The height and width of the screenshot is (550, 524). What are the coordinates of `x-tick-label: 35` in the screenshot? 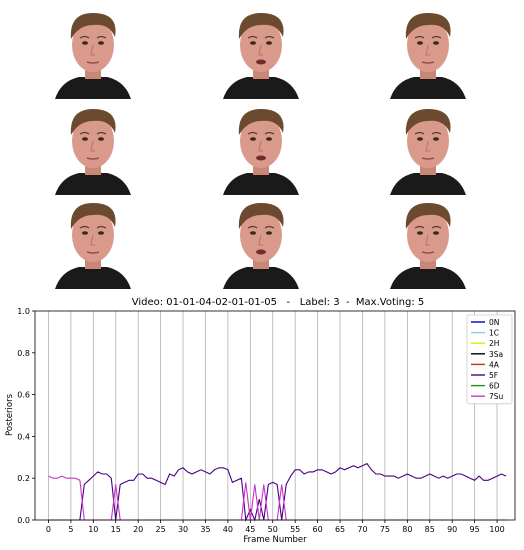 It's located at (205, 529).